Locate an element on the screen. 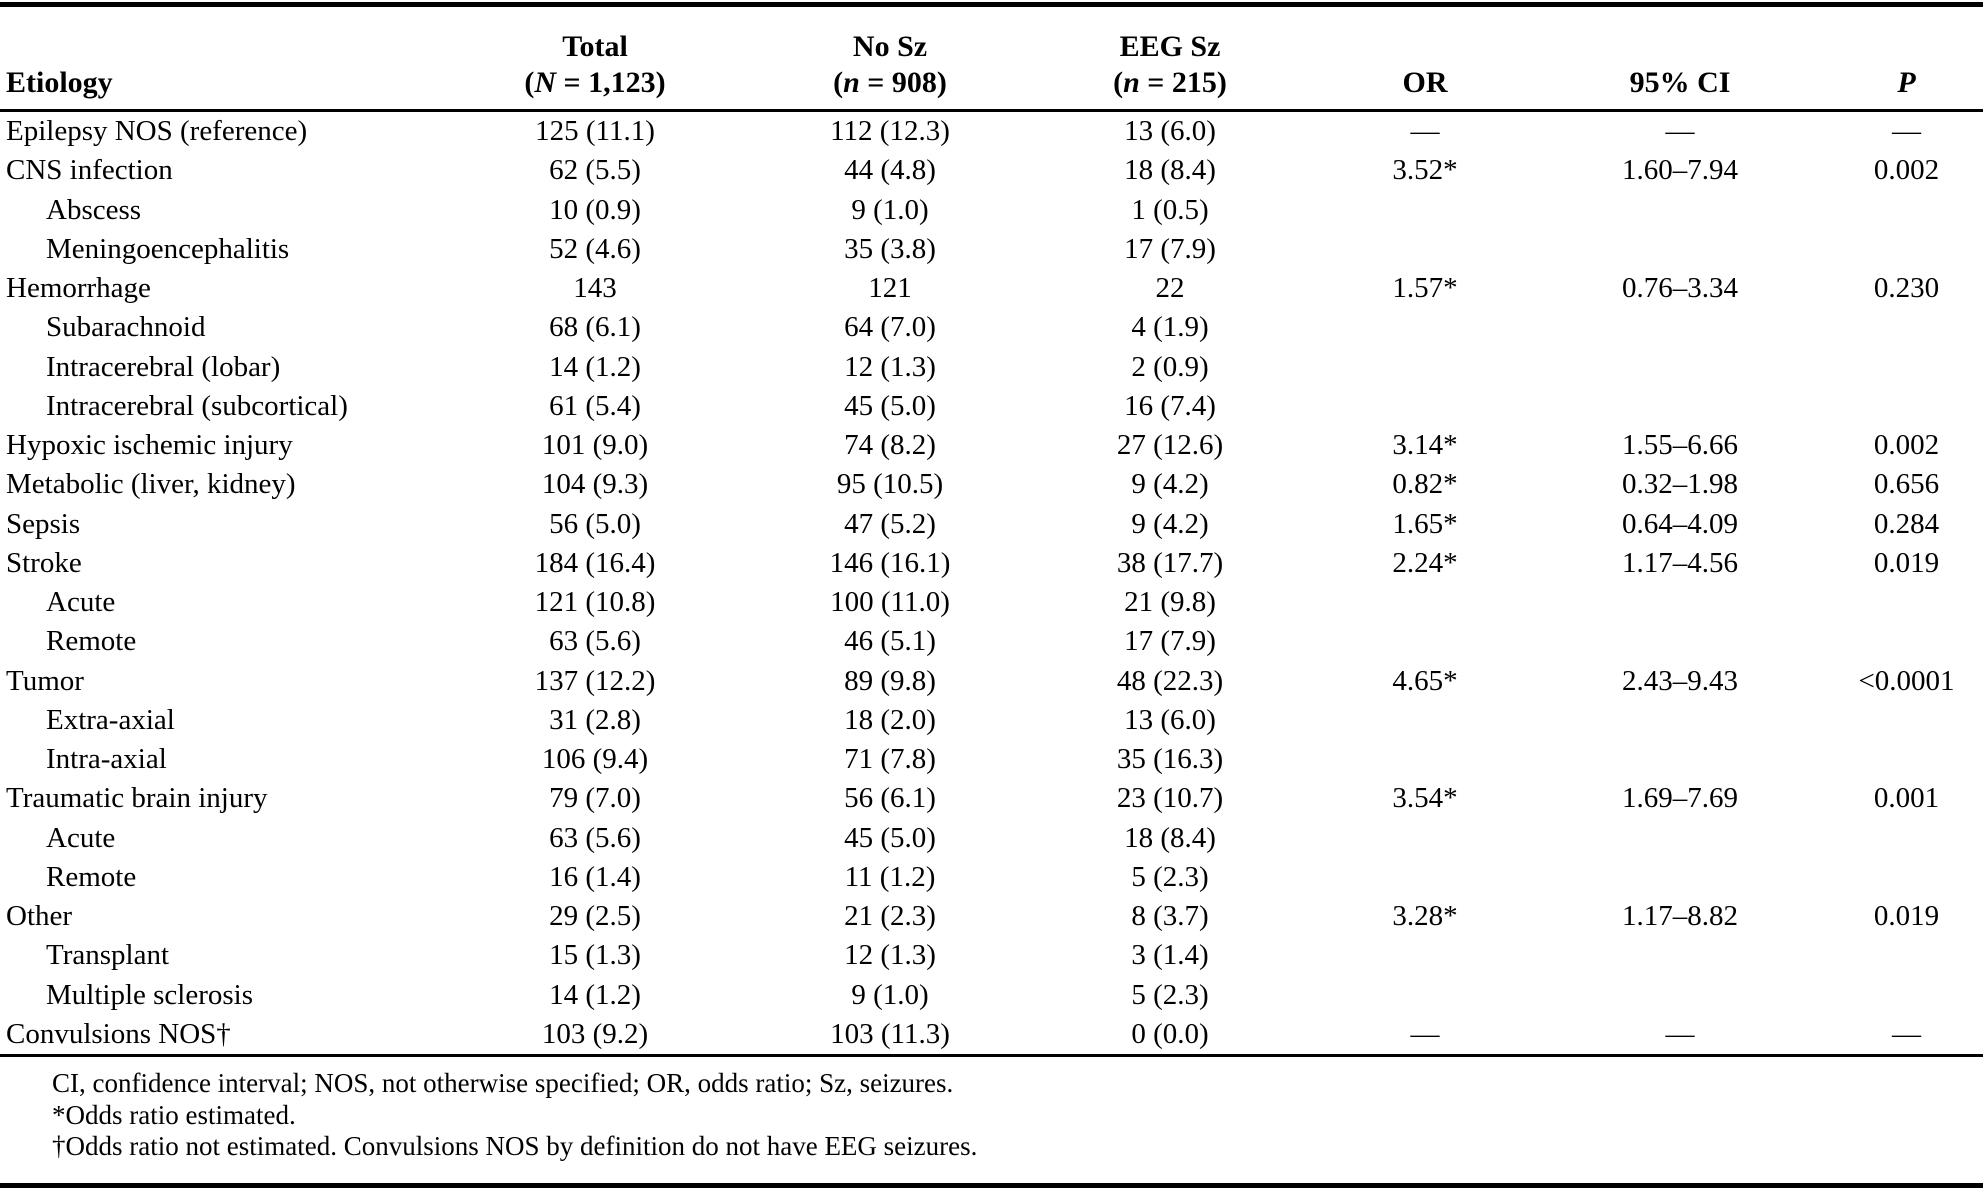  cell-p: 0.002 is located at coordinates (1906, 170).